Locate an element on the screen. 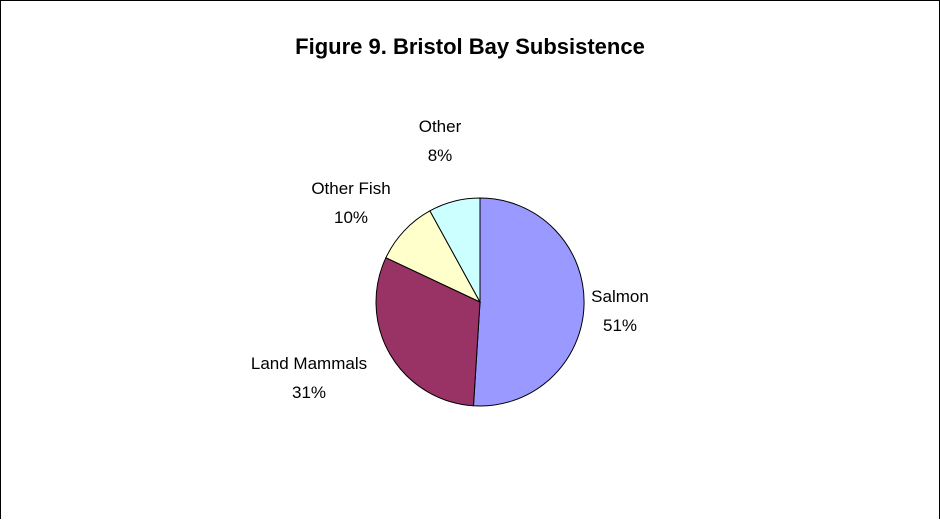  slice-value-other: 8% is located at coordinates (440, 155).